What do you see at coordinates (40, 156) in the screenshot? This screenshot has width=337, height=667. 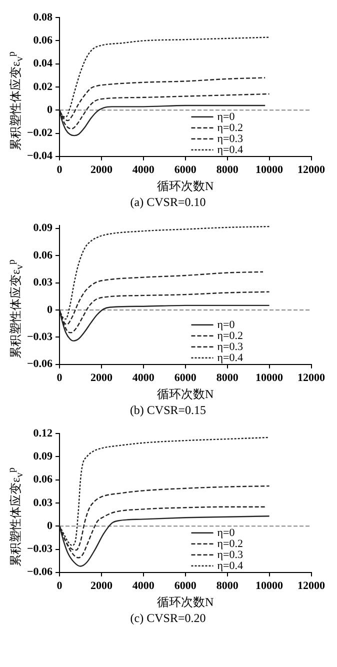 I see `y-tick-label: −0.04` at bounding box center [40, 156].